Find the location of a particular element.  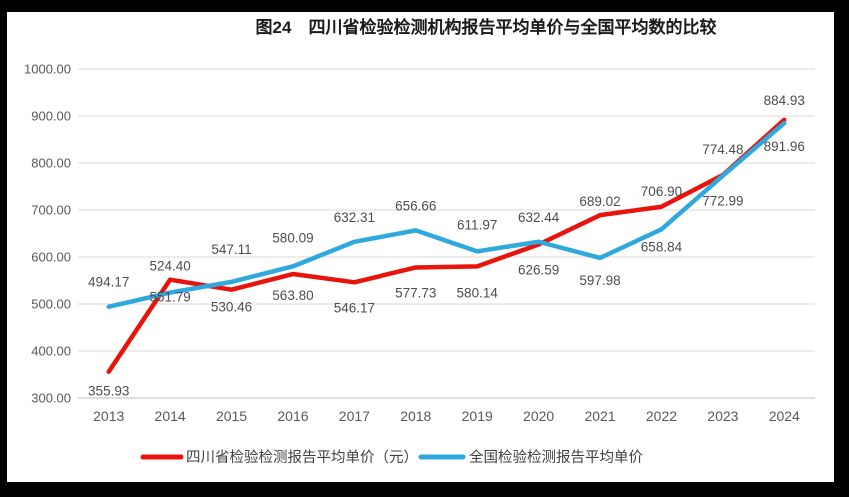

data-label-series-1: 547.11 is located at coordinates (231, 249).